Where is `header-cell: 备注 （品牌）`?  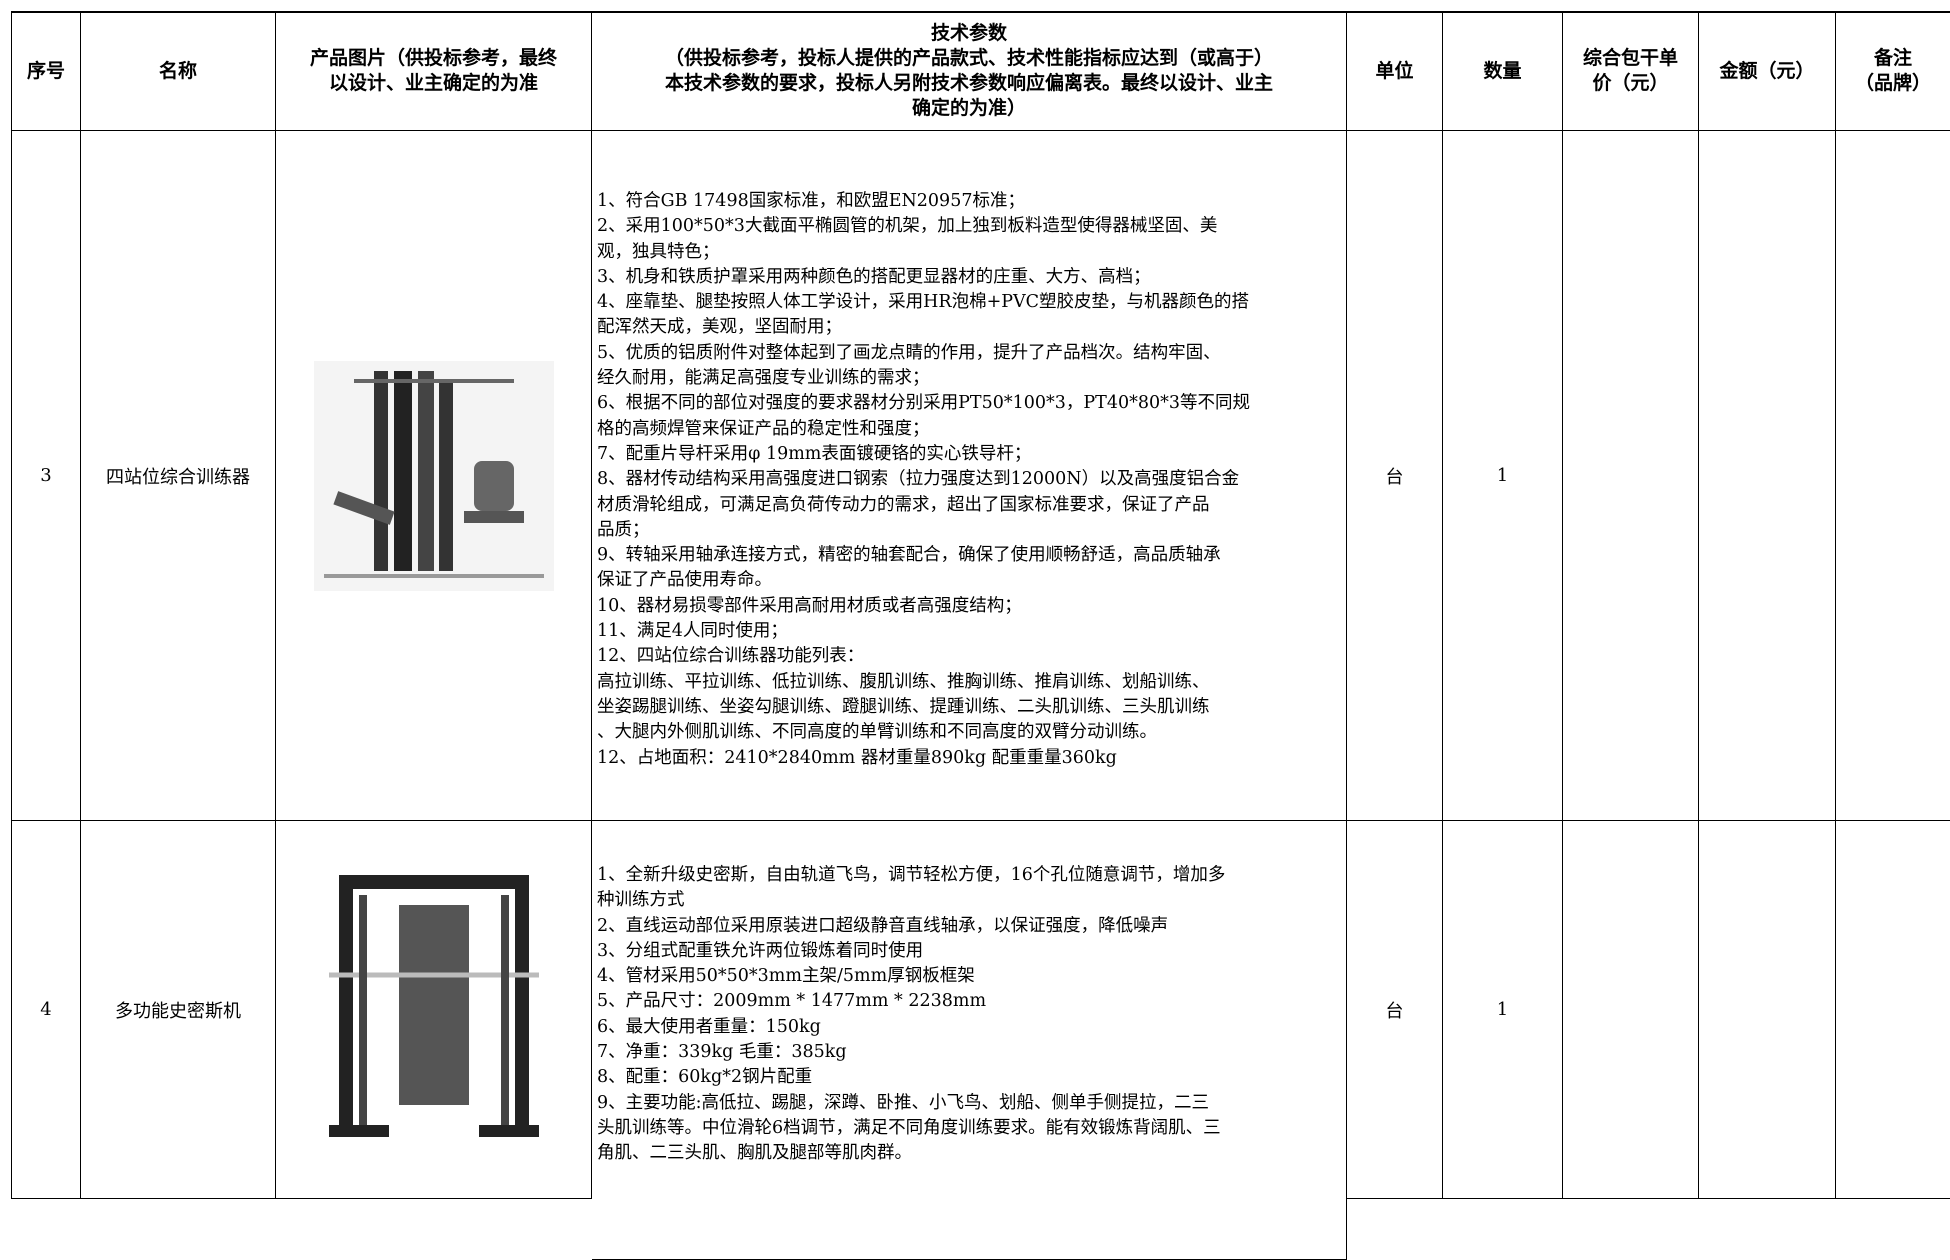
header-cell: 备注 （品牌） is located at coordinates (1893, 71).